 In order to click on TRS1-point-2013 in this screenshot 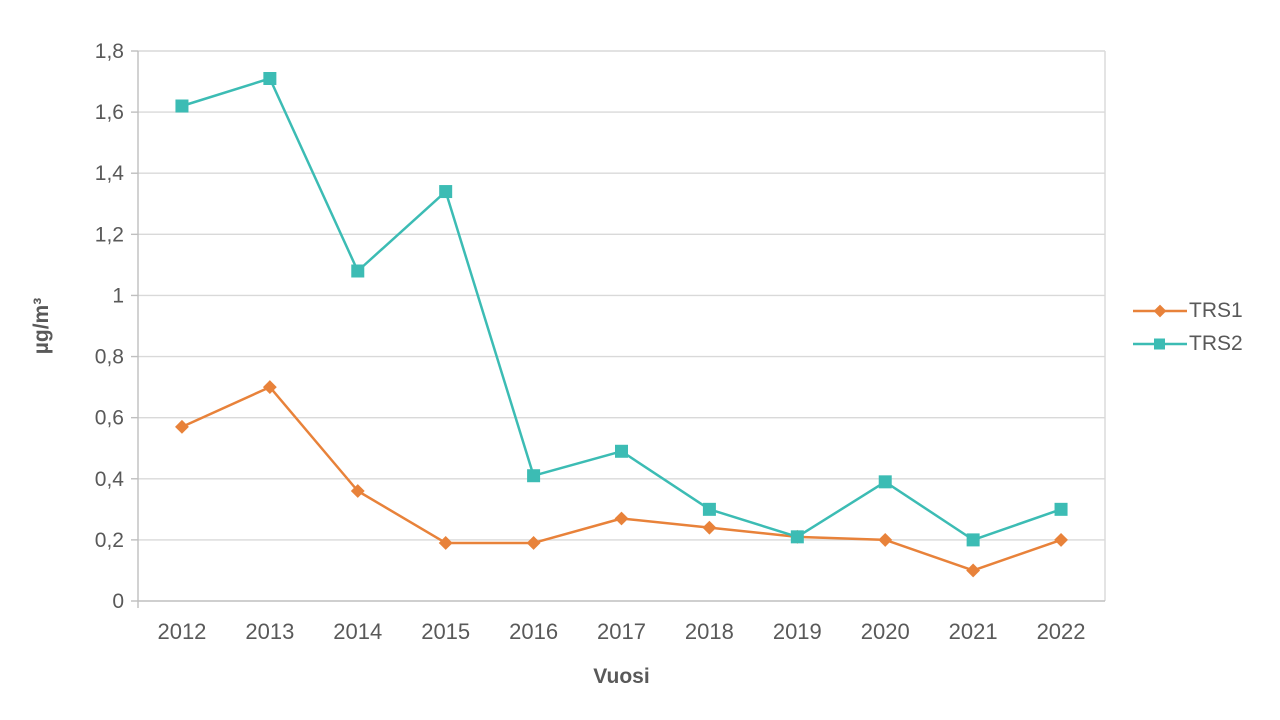, I will do `click(269, 387)`.